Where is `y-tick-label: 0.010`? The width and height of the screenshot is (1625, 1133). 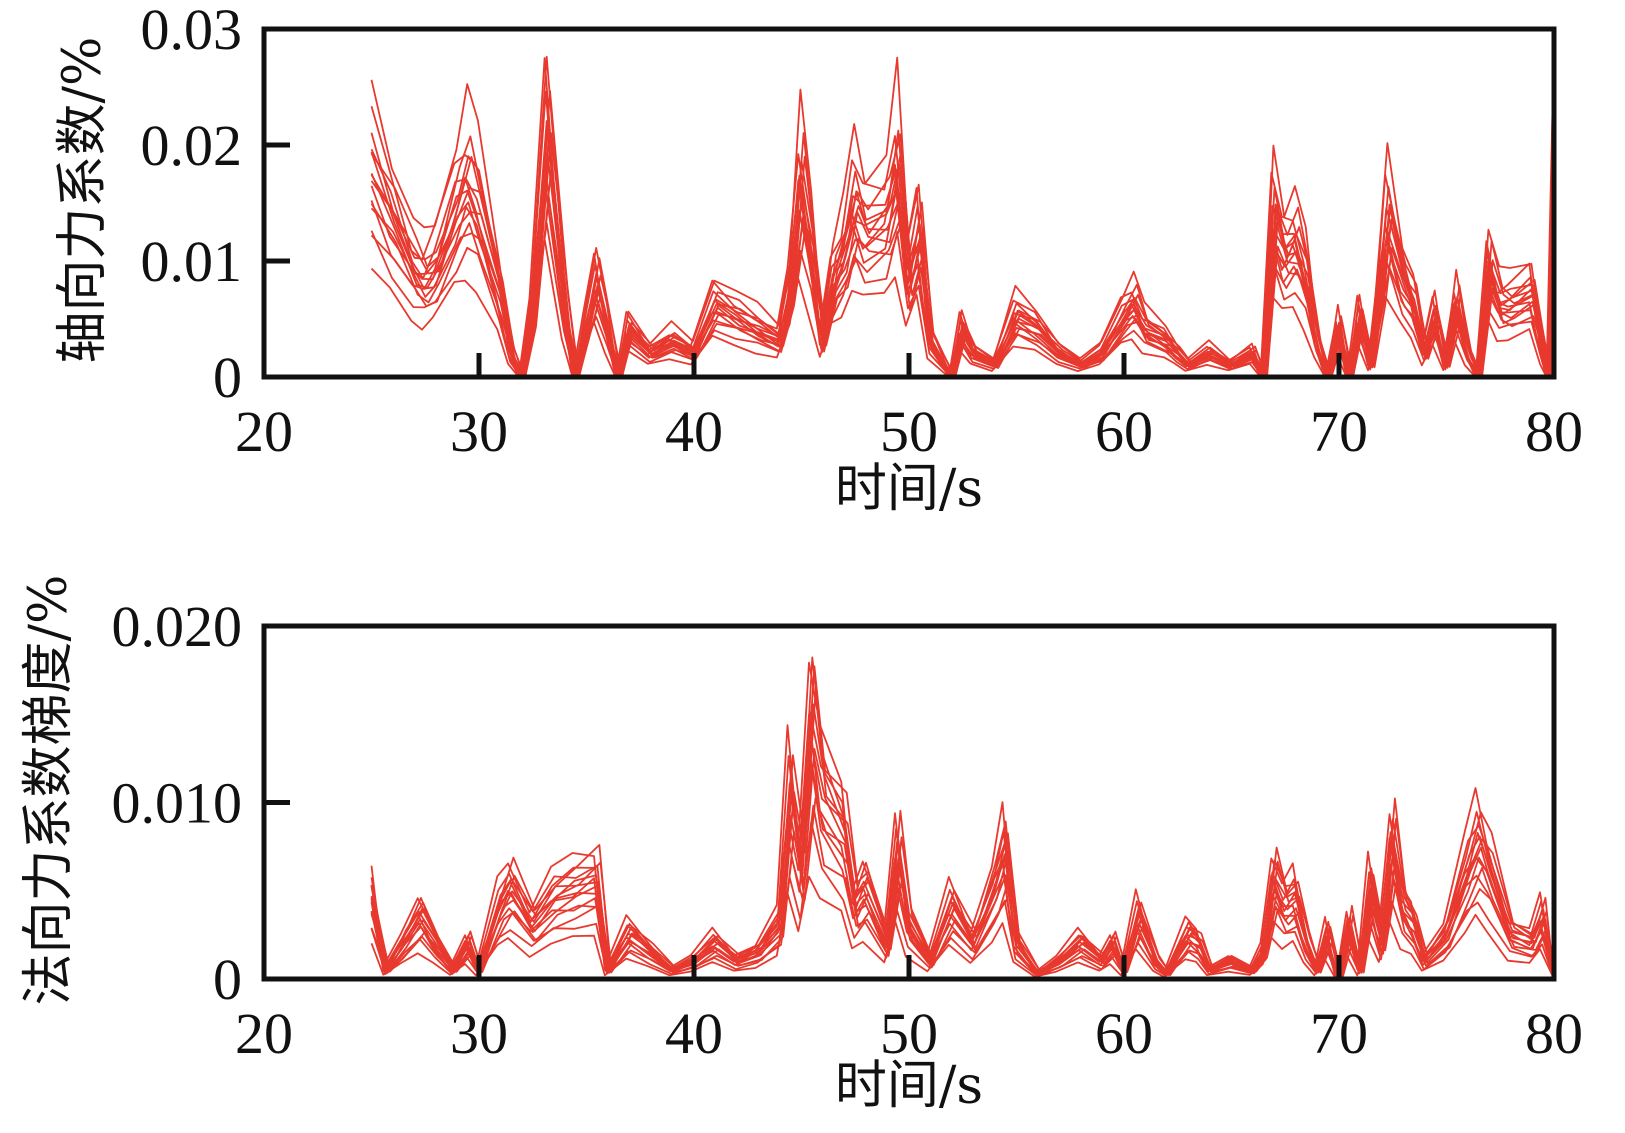
y-tick-label: 0.010 is located at coordinates (177, 803).